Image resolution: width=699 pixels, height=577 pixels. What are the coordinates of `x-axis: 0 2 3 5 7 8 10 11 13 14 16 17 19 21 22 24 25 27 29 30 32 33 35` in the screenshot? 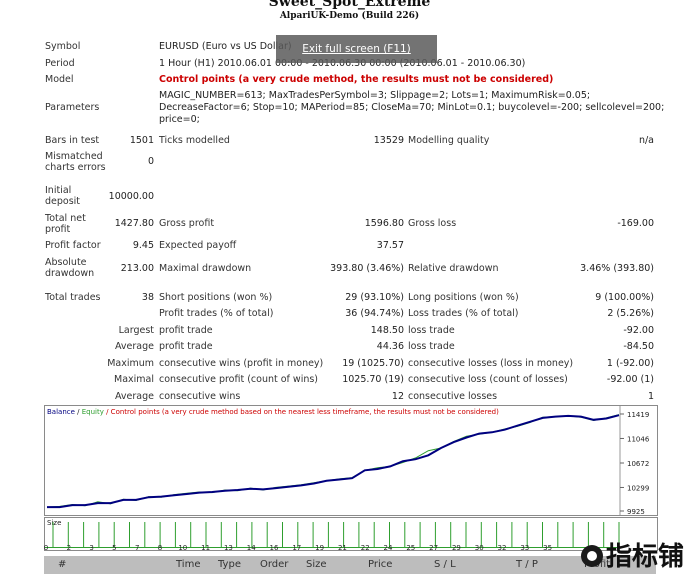 It's located at (298, 548).